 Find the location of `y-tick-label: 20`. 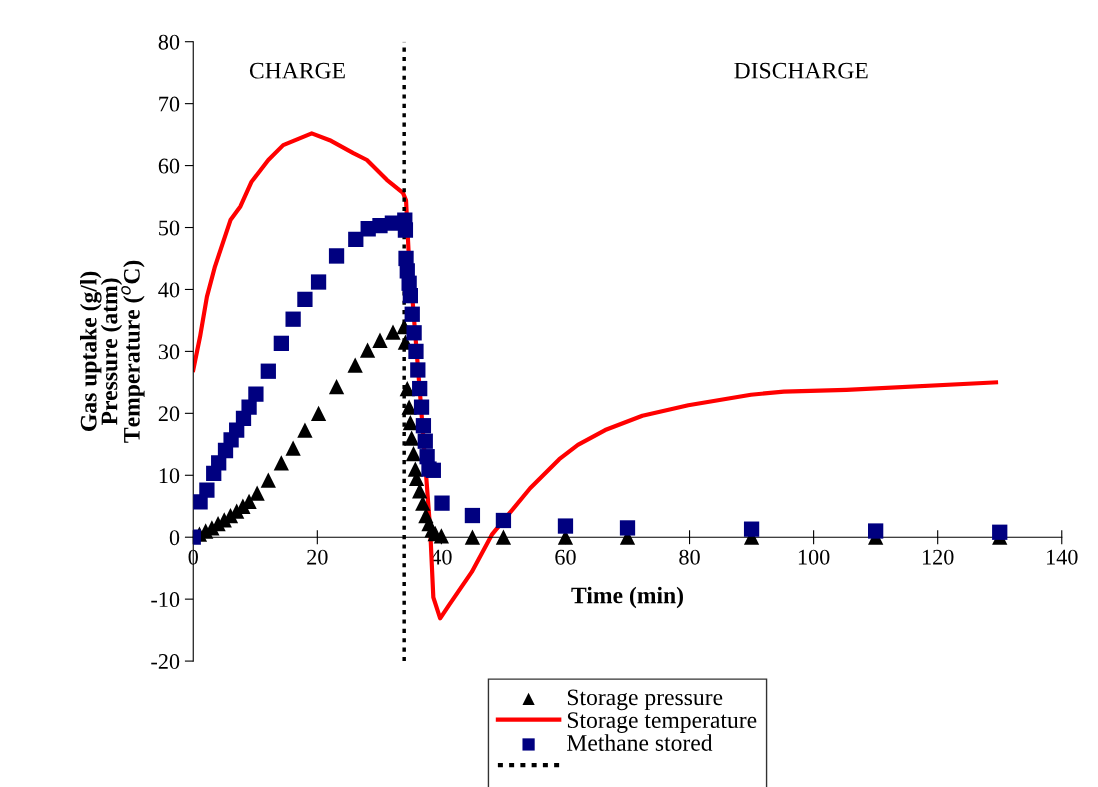

y-tick-label: 20 is located at coordinates (169, 414).